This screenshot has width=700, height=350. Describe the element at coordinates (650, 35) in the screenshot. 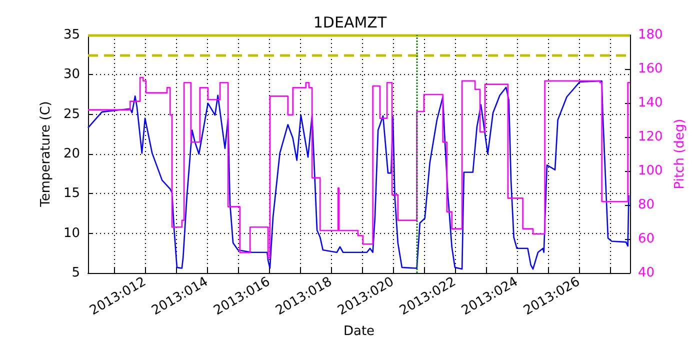

I see `y2-tick-label: 180` at that location.